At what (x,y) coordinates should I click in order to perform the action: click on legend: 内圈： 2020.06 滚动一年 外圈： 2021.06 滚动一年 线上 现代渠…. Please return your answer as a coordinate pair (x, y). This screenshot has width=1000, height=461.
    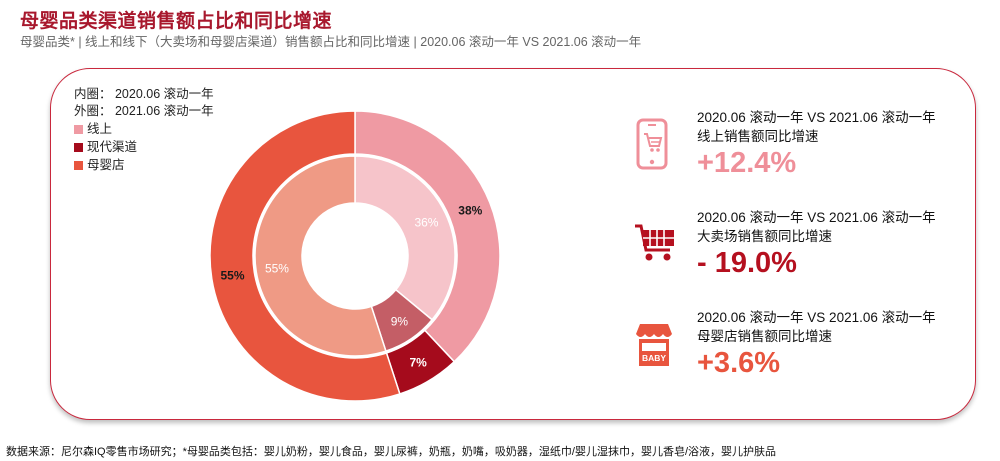
    Looking at the image, I should click on (144, 130).